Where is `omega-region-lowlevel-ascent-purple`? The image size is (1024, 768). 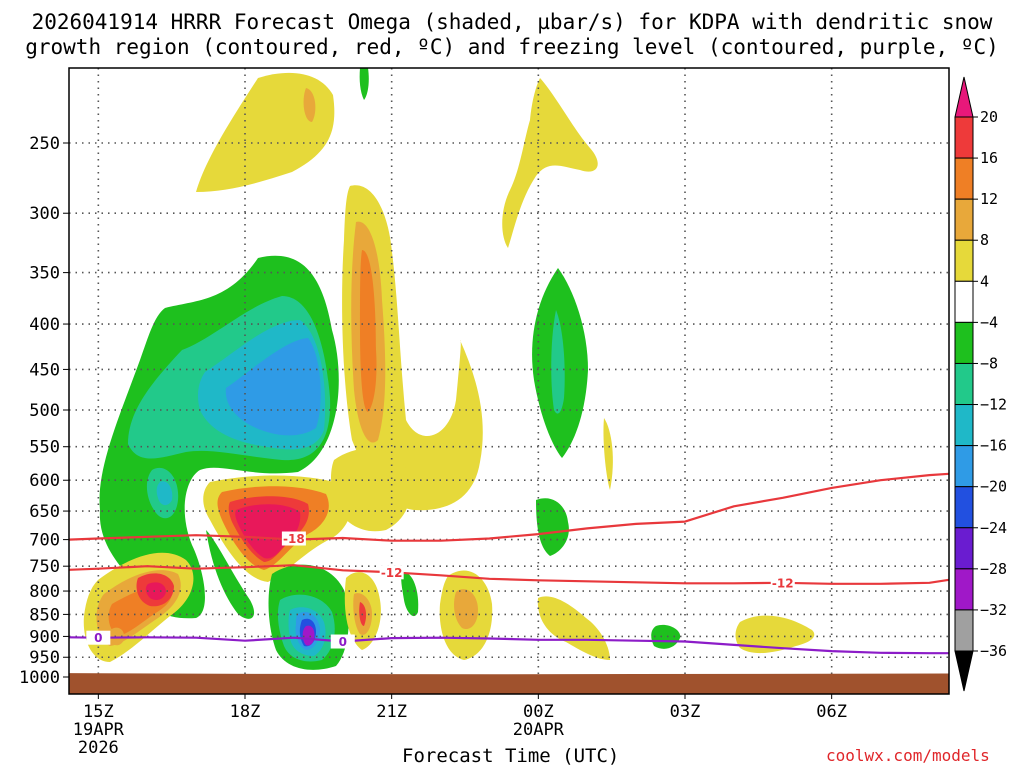
omega-region-lowlevel-ascent-purple is located at coordinates (308, 635).